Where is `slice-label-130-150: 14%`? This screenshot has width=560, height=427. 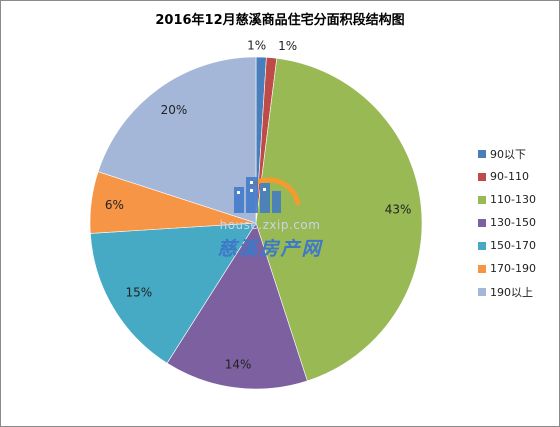
slice-label-130-150: 14% is located at coordinates (238, 365).